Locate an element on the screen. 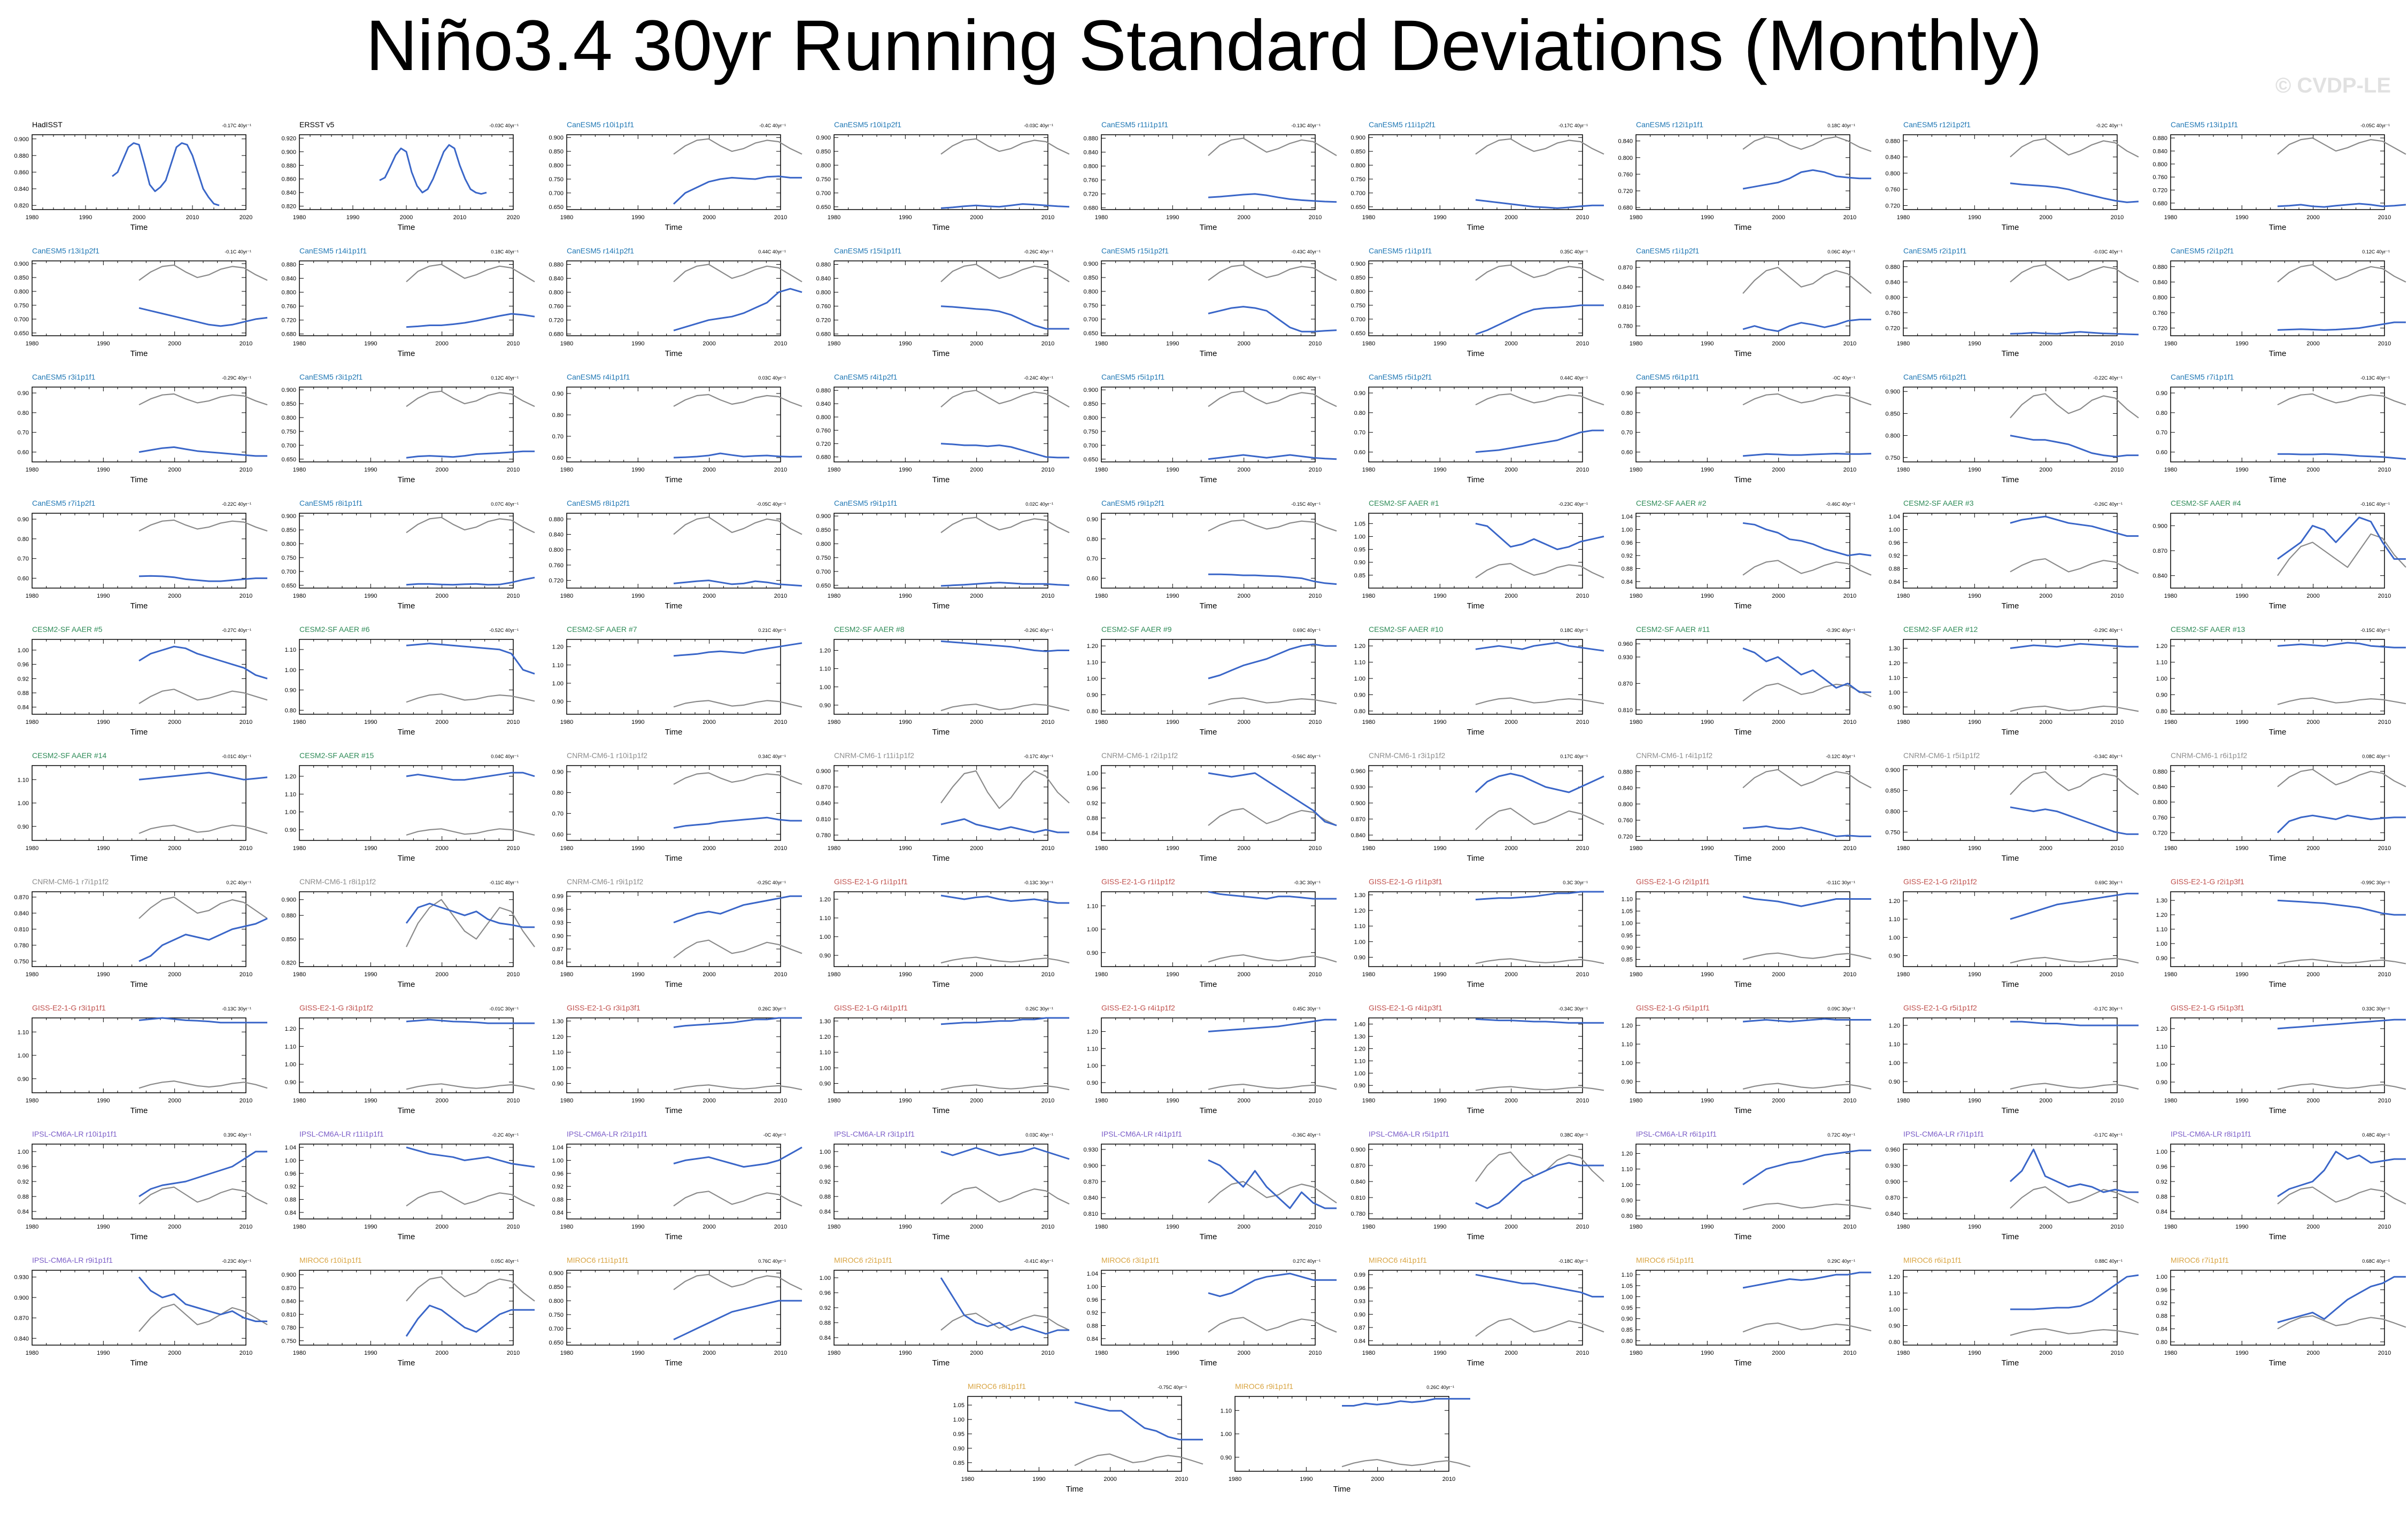  x-tick-label: 2020 is located at coordinates (246, 217).